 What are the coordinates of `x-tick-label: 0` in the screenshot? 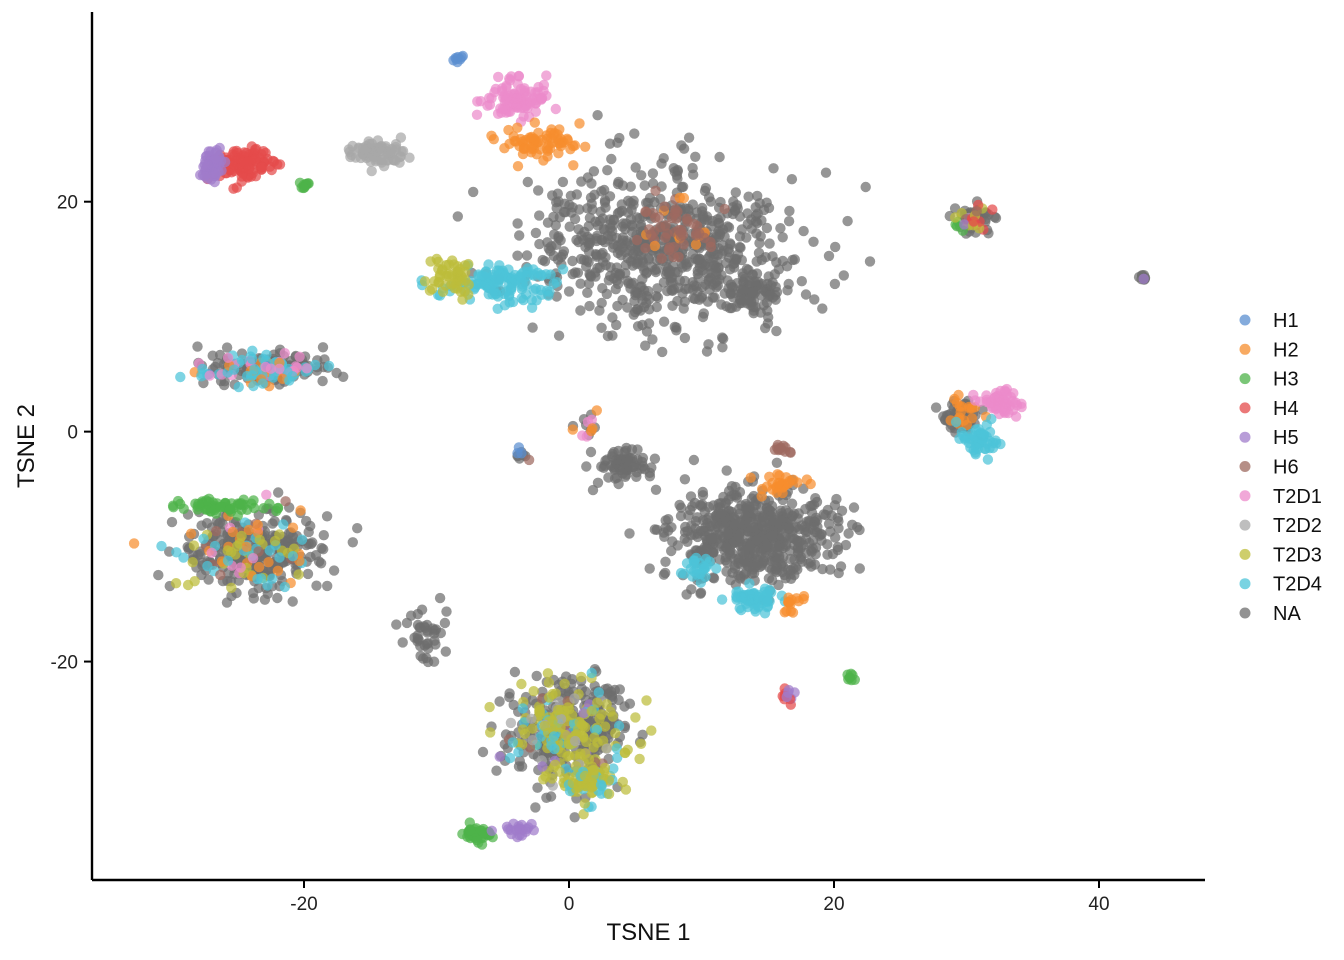 It's located at (569, 904).